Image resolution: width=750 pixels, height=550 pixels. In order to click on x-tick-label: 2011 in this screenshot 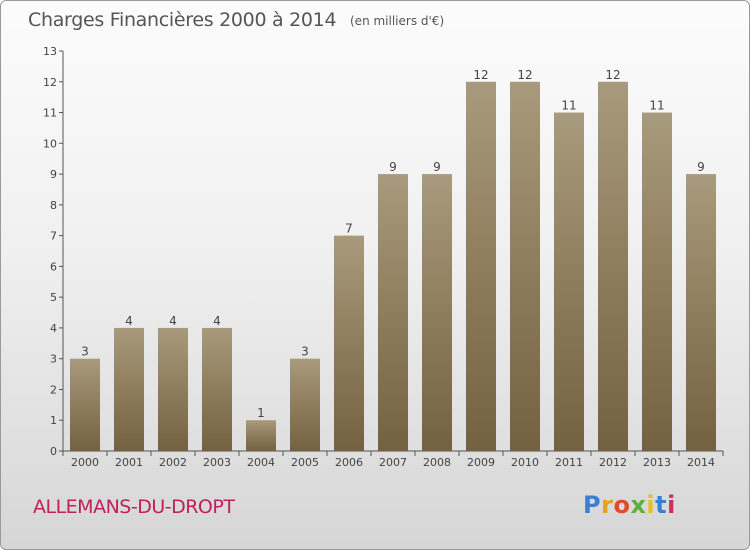, I will do `click(569, 462)`.